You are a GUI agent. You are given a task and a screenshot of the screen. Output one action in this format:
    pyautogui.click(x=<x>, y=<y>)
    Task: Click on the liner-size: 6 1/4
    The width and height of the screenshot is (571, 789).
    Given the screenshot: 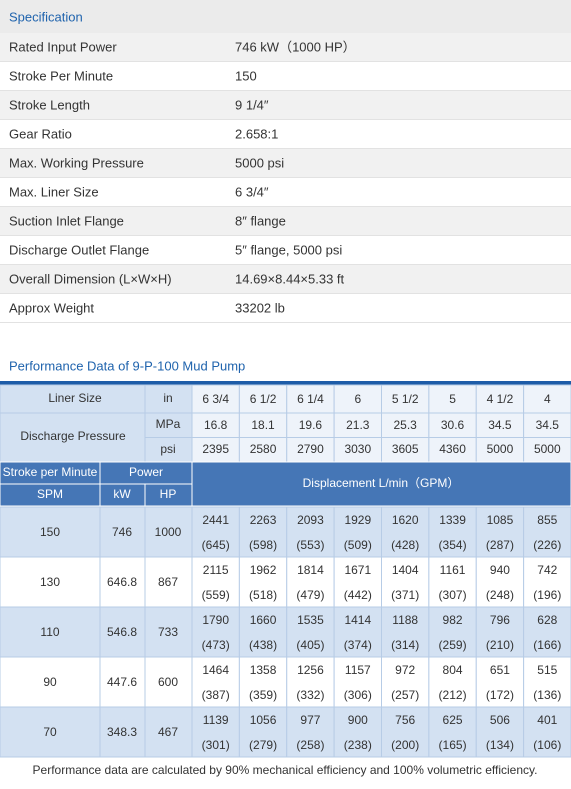 What is the action you would take?
    pyautogui.click(x=310, y=399)
    